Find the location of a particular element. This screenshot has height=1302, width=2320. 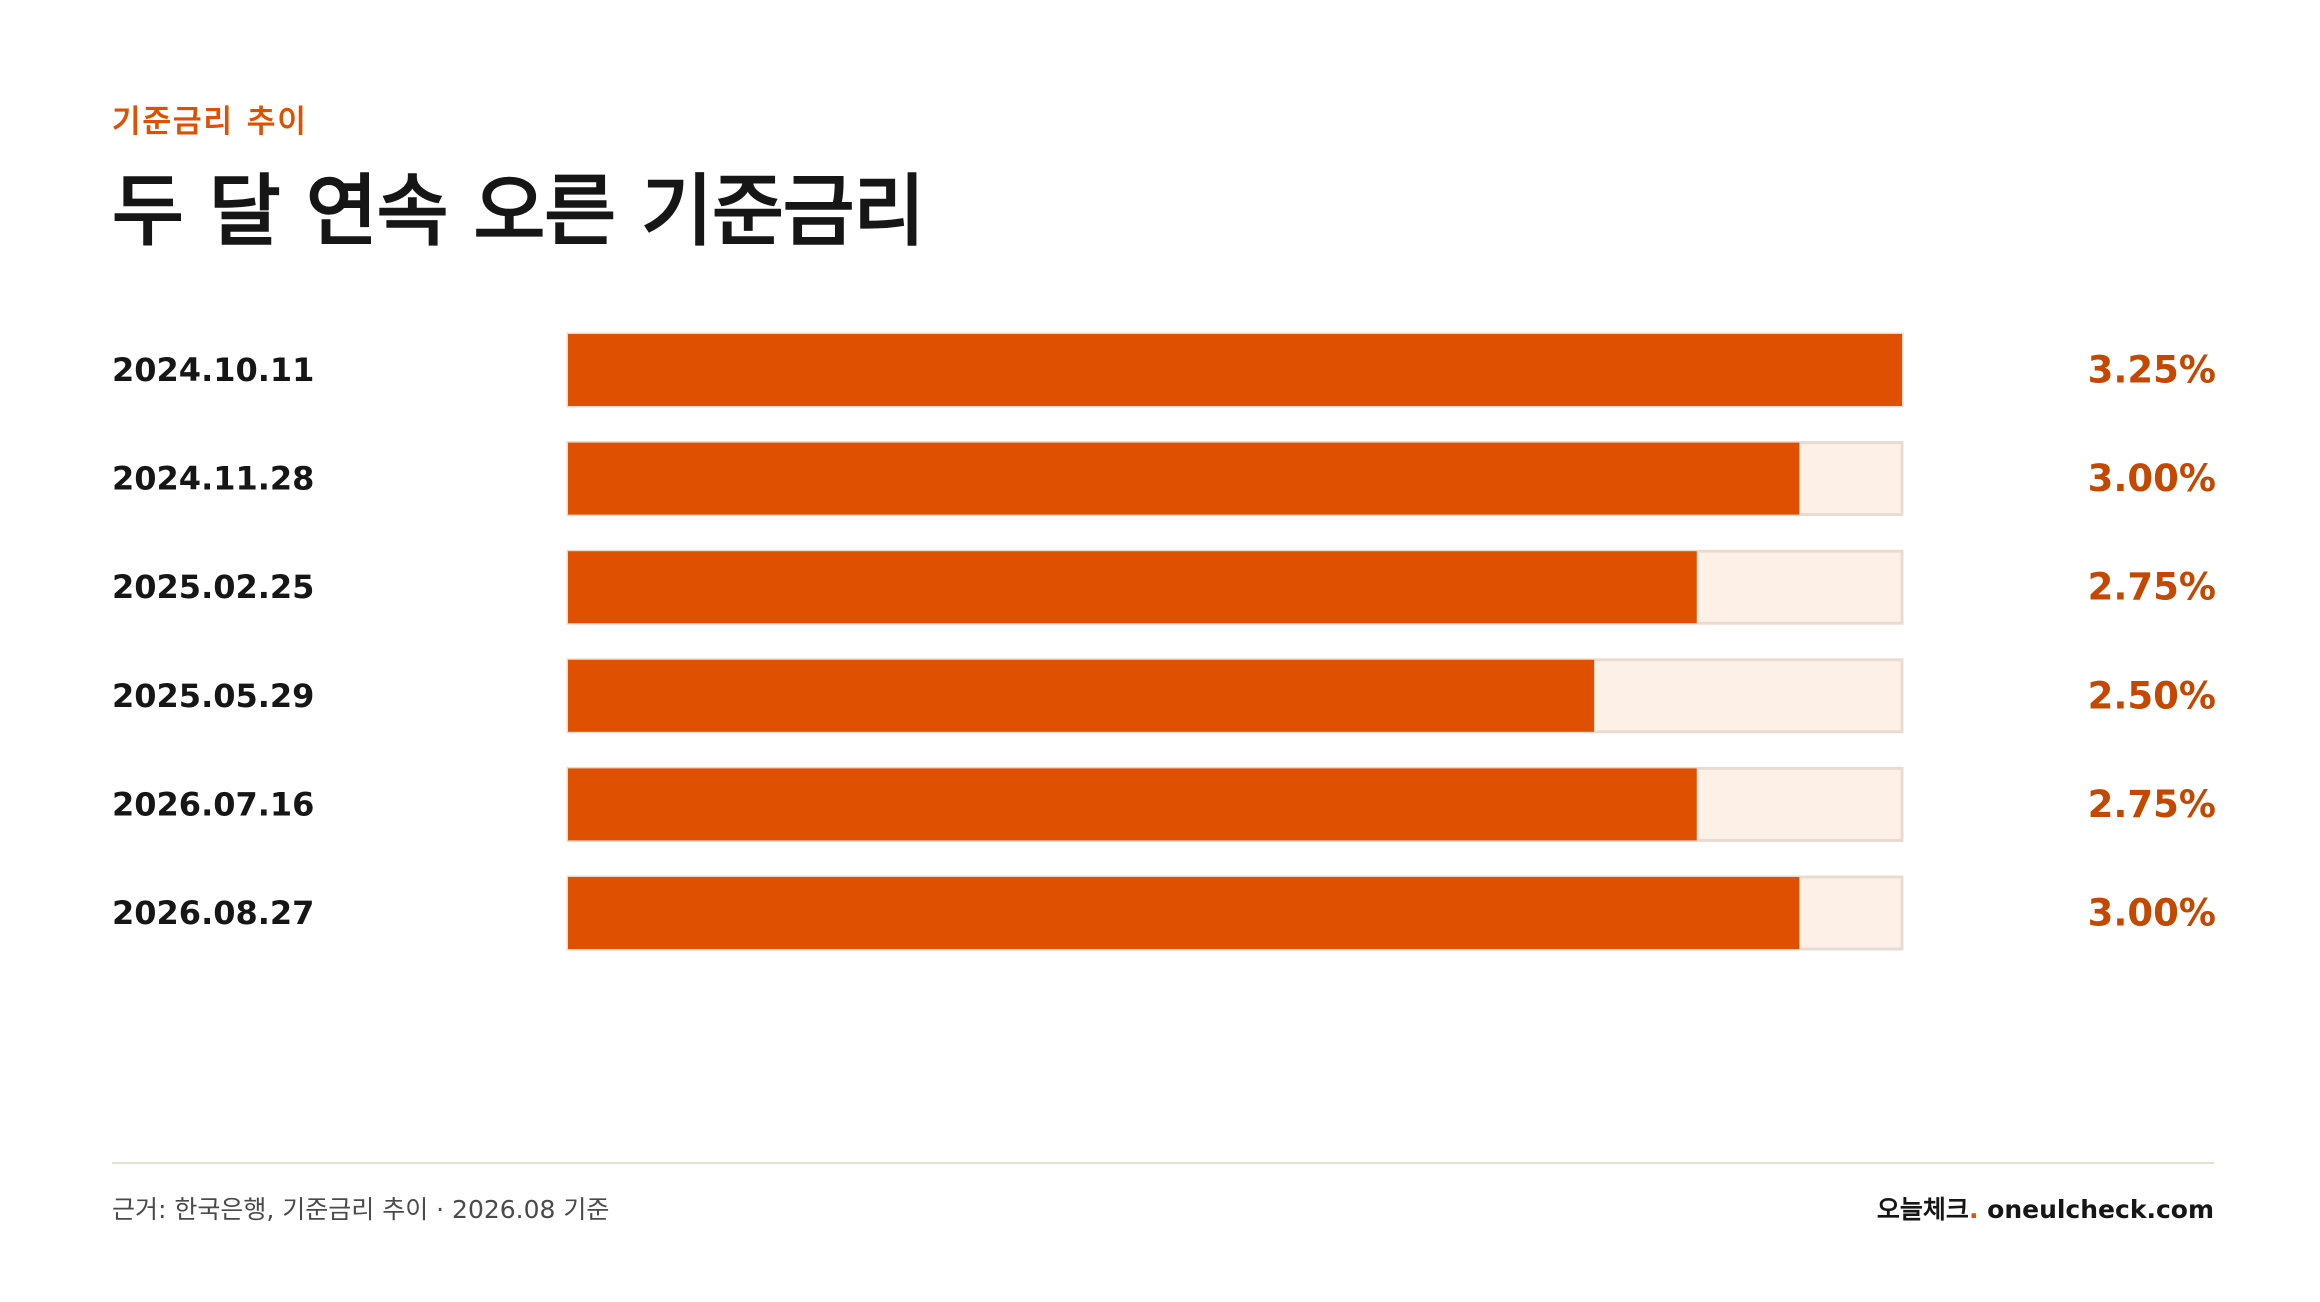

bar-date-label: 2026.08.27 is located at coordinates (213, 913).